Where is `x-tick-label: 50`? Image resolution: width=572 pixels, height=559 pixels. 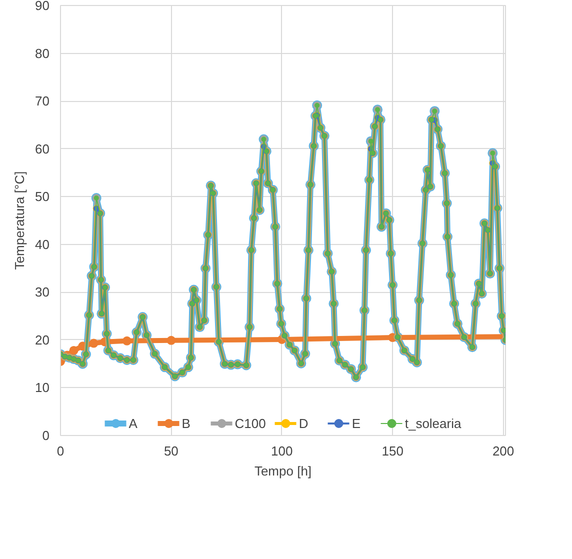 x-tick-label: 50 is located at coordinates (171, 451).